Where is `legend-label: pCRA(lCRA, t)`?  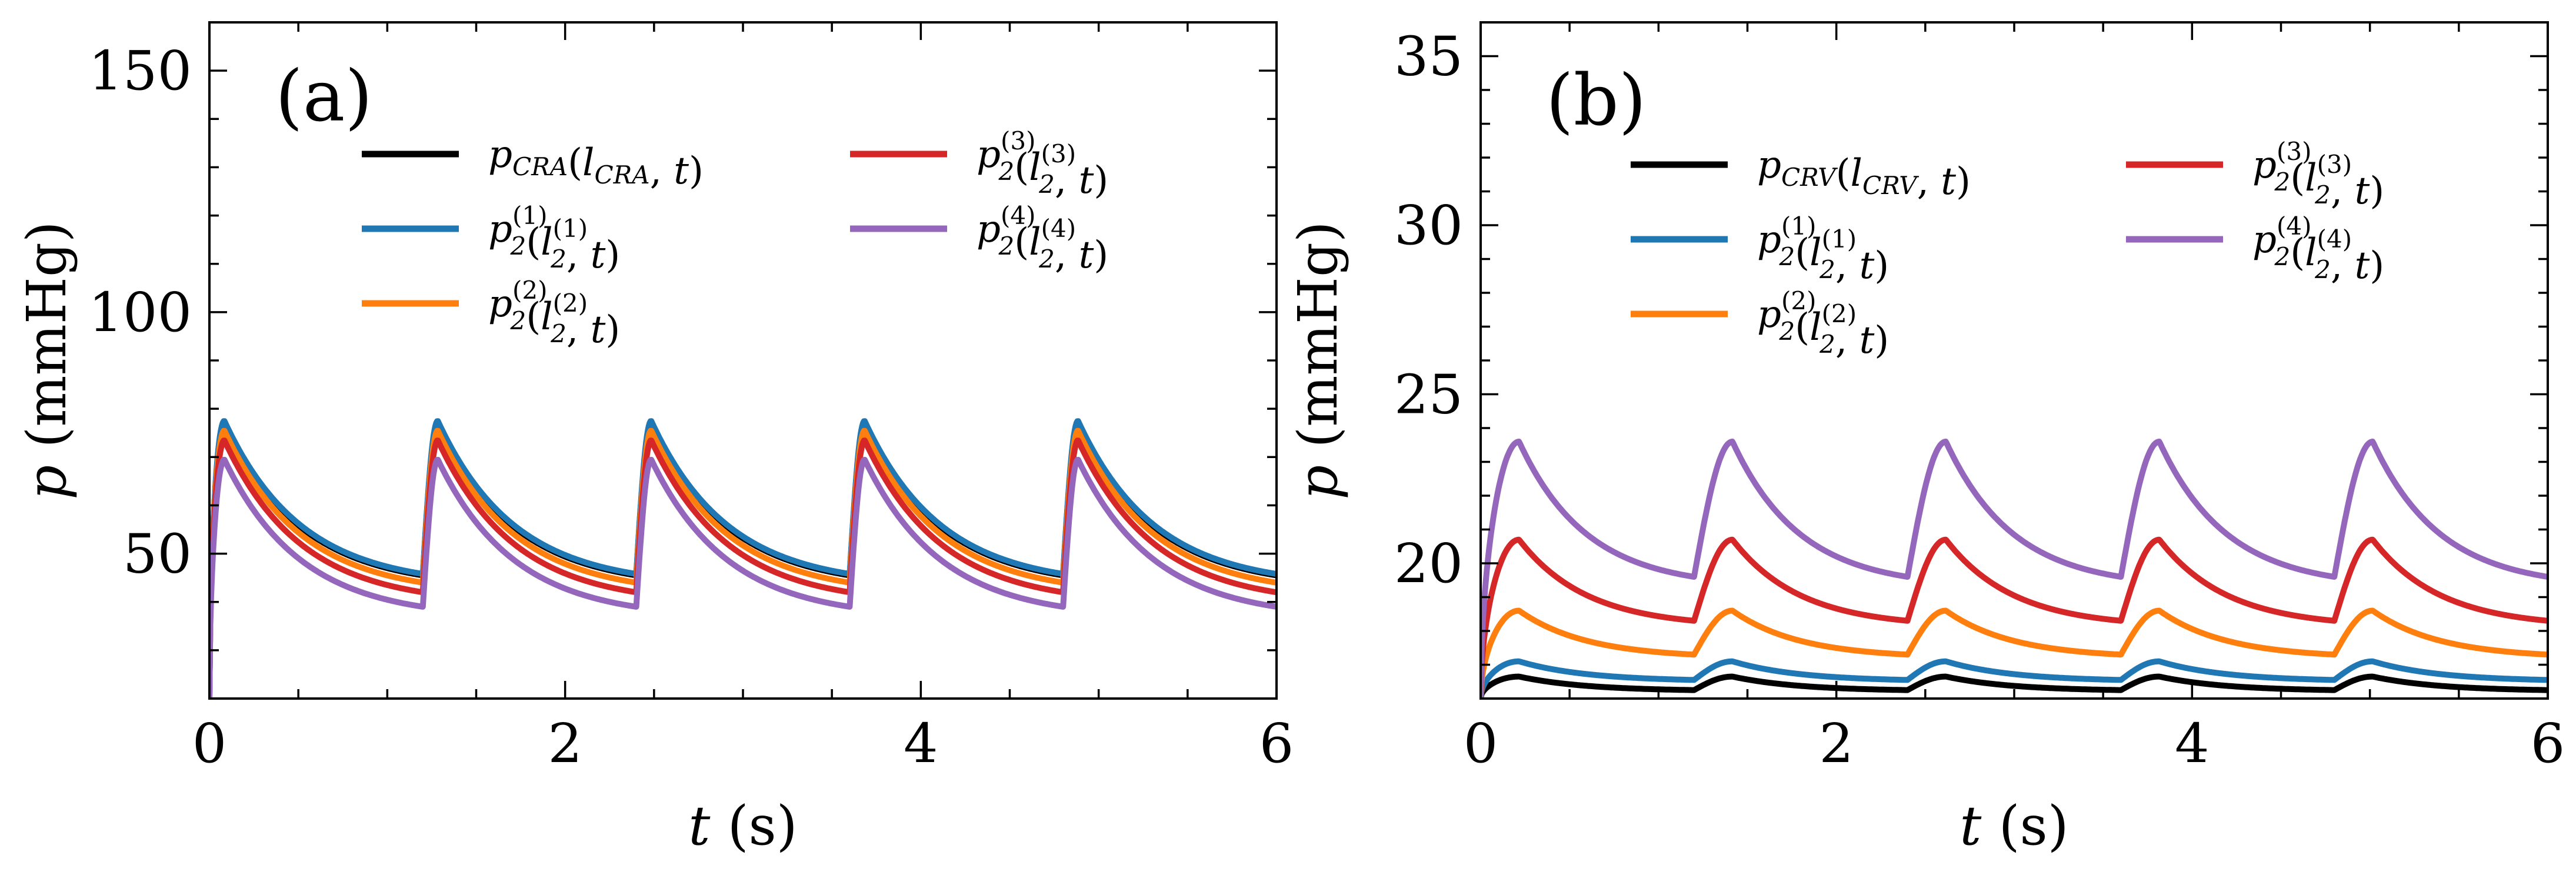
legend-label: pCRA(lCRA, t) is located at coordinates (596, 163).